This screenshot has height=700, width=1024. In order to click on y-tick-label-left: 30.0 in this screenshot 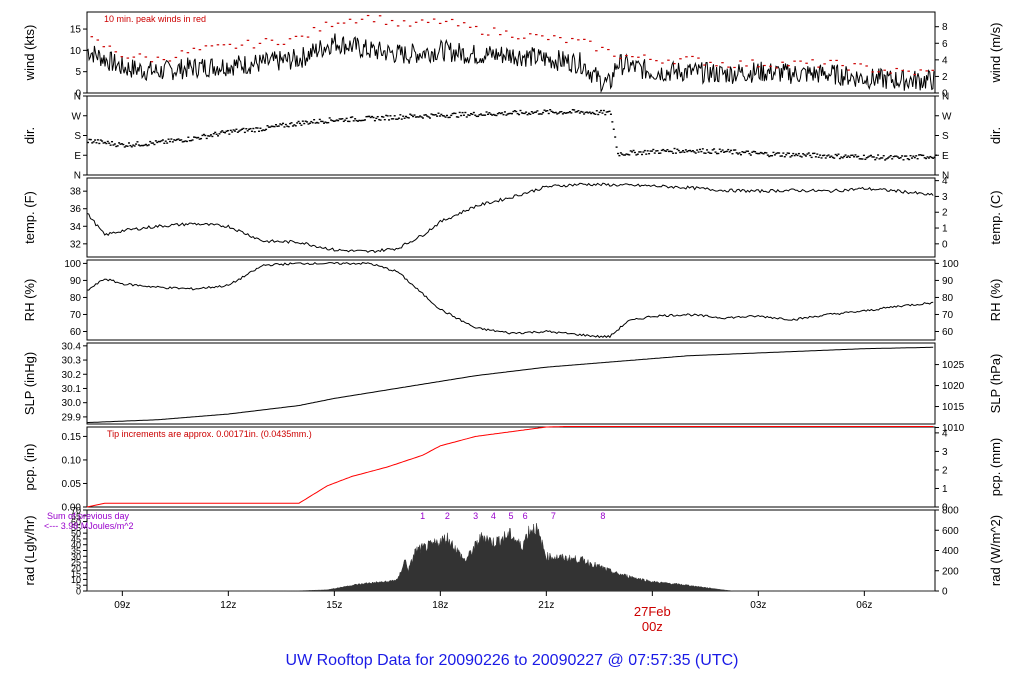, I will do `click(72, 403)`.